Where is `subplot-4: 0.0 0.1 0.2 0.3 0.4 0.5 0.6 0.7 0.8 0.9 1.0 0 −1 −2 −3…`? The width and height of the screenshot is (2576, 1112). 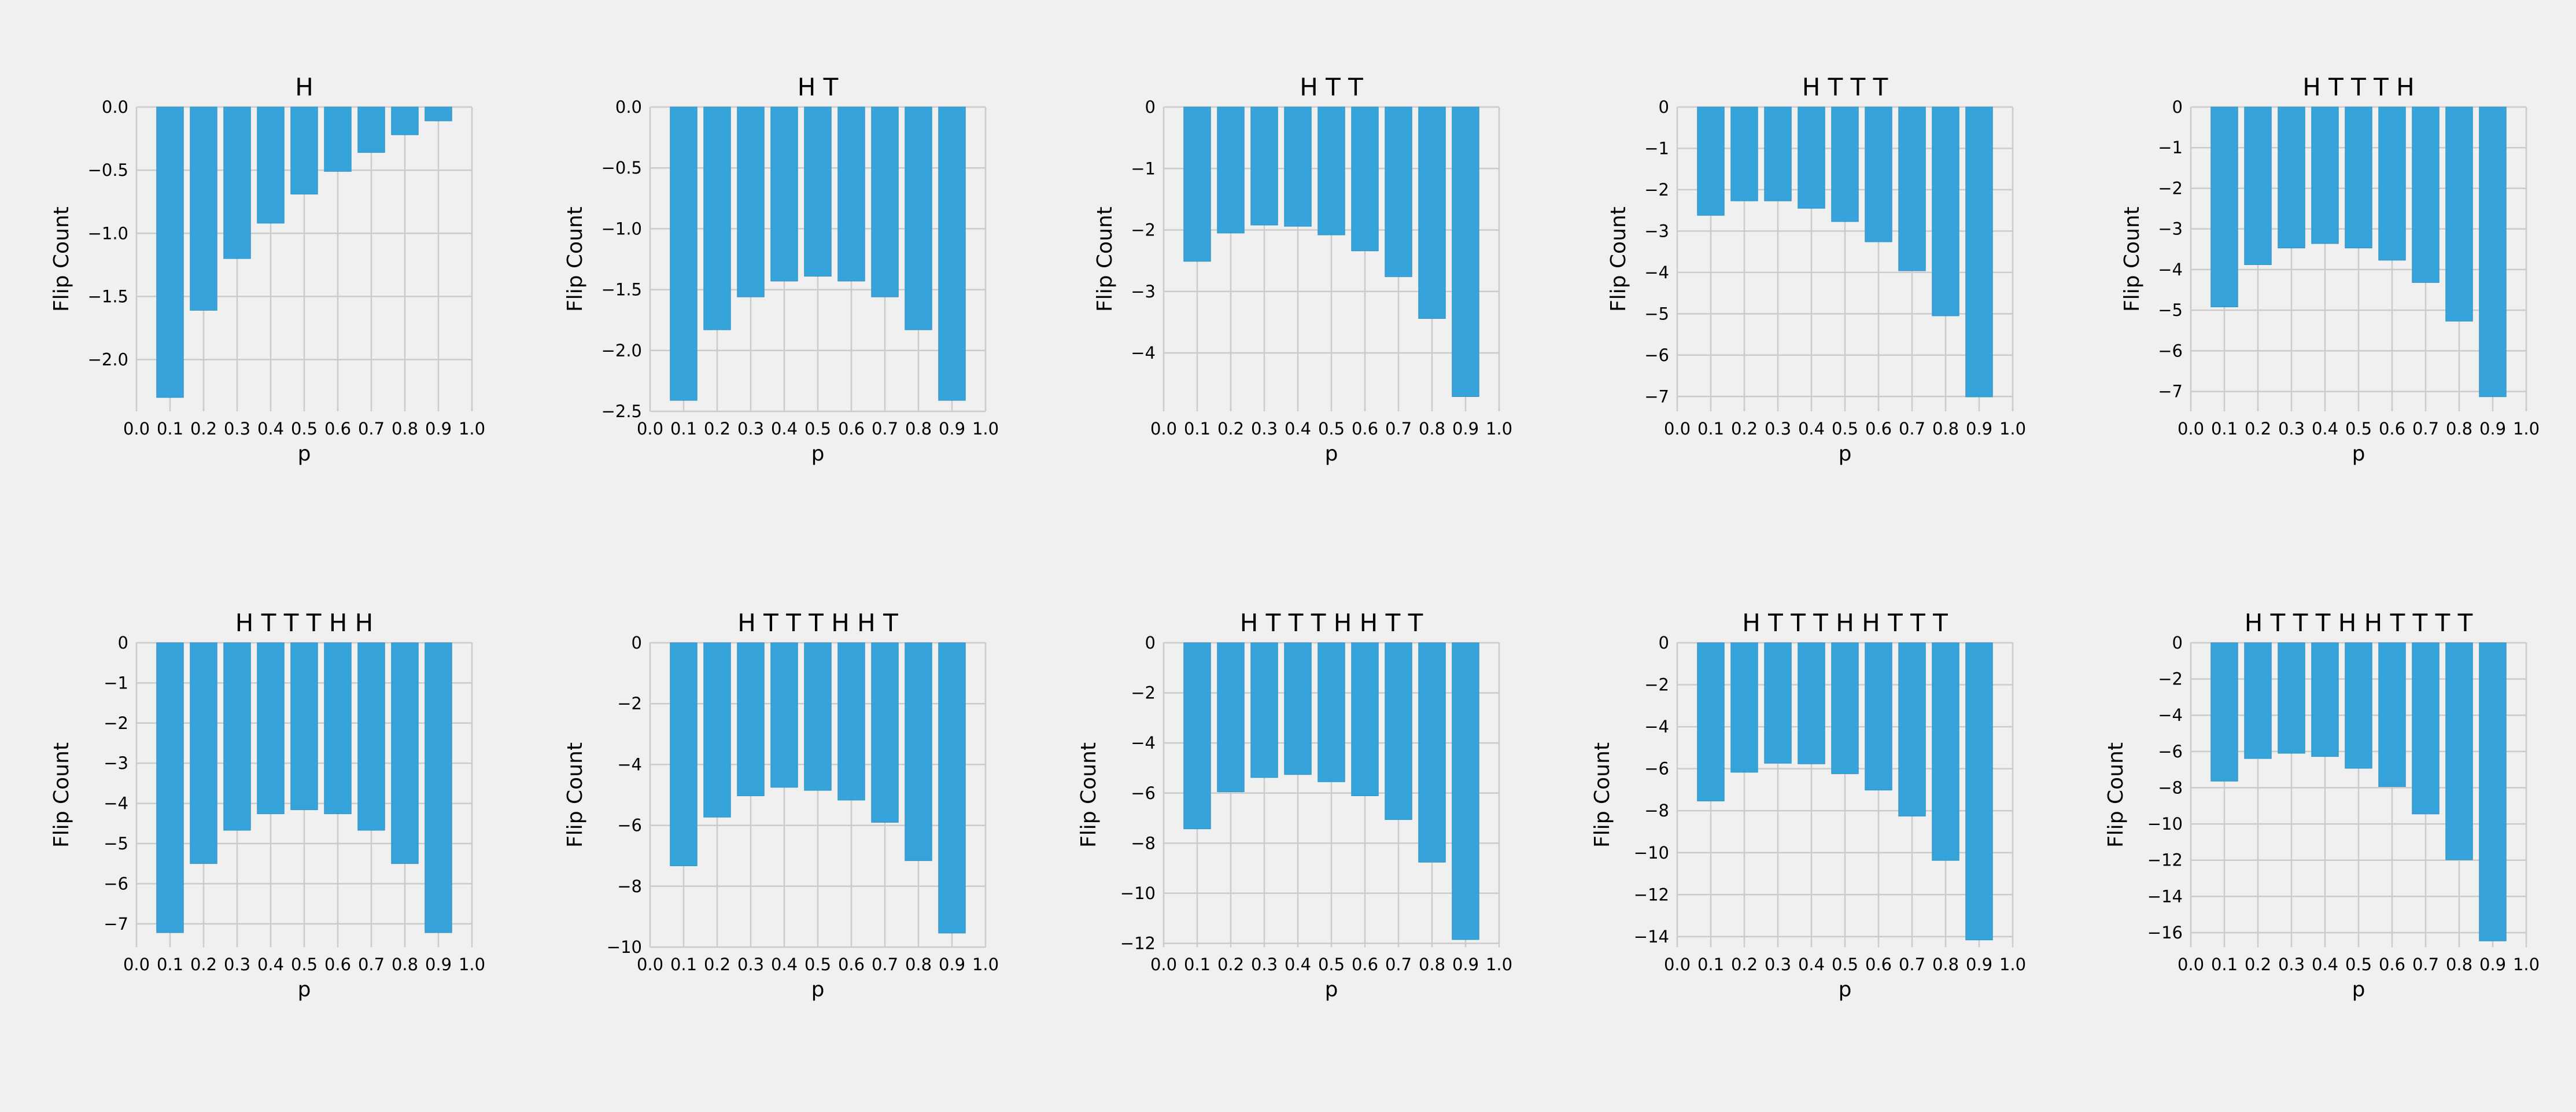
subplot-4: 0.0 0.1 0.2 0.3 0.4 0.5 0.6 0.7 0.8 0.9 1.0 0 −1 −2 −3… is located at coordinates (1816, 269).